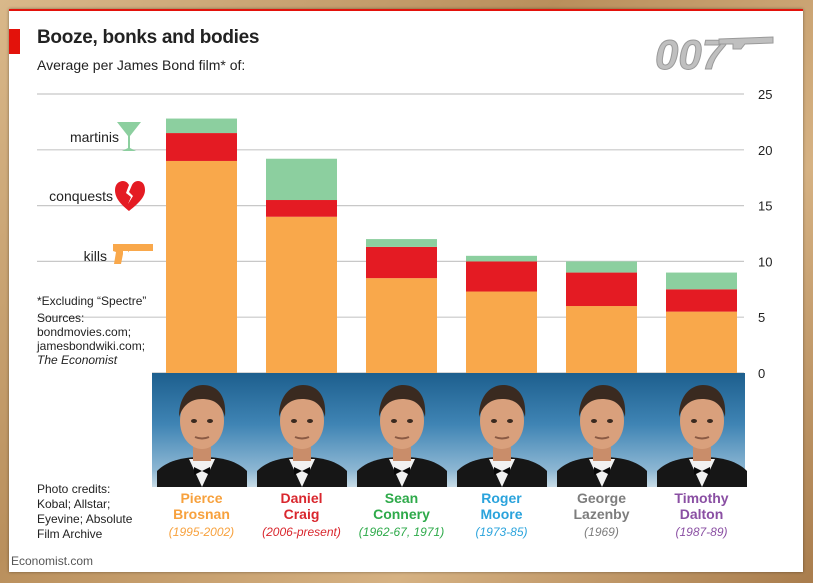 This screenshot has height=583, width=813. What do you see at coordinates (74, 504) in the screenshot?
I see `credit-line: Kobal; Allstar;` at bounding box center [74, 504].